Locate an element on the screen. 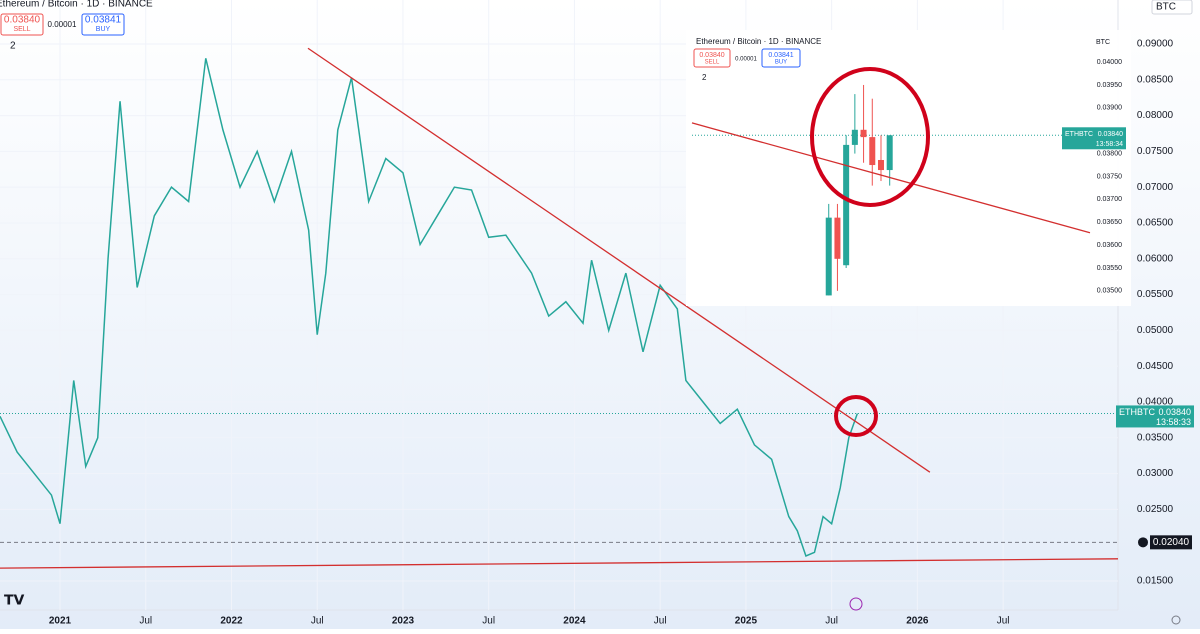 Image resolution: width=1200 pixels, height=634 pixels. inset-title: Ethereum / Bitcoin · 1D · BINANCE is located at coordinates (758, 41).